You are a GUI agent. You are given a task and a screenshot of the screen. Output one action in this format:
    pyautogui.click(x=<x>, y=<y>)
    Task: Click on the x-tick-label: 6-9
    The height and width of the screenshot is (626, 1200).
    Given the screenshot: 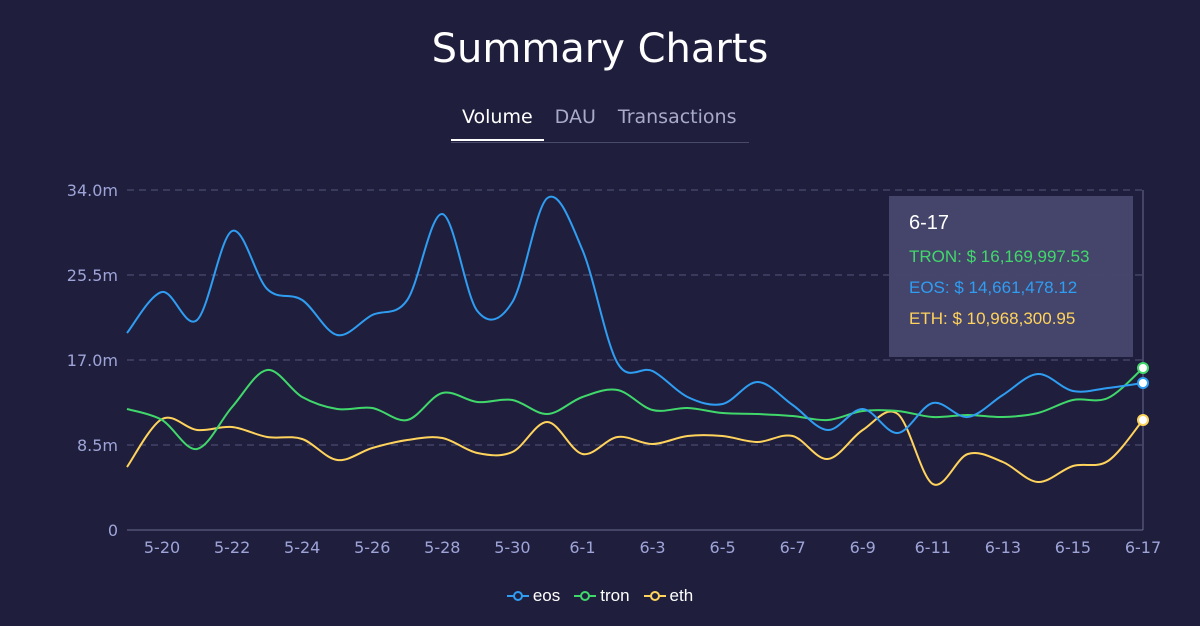 What is the action you would take?
    pyautogui.click(x=863, y=547)
    